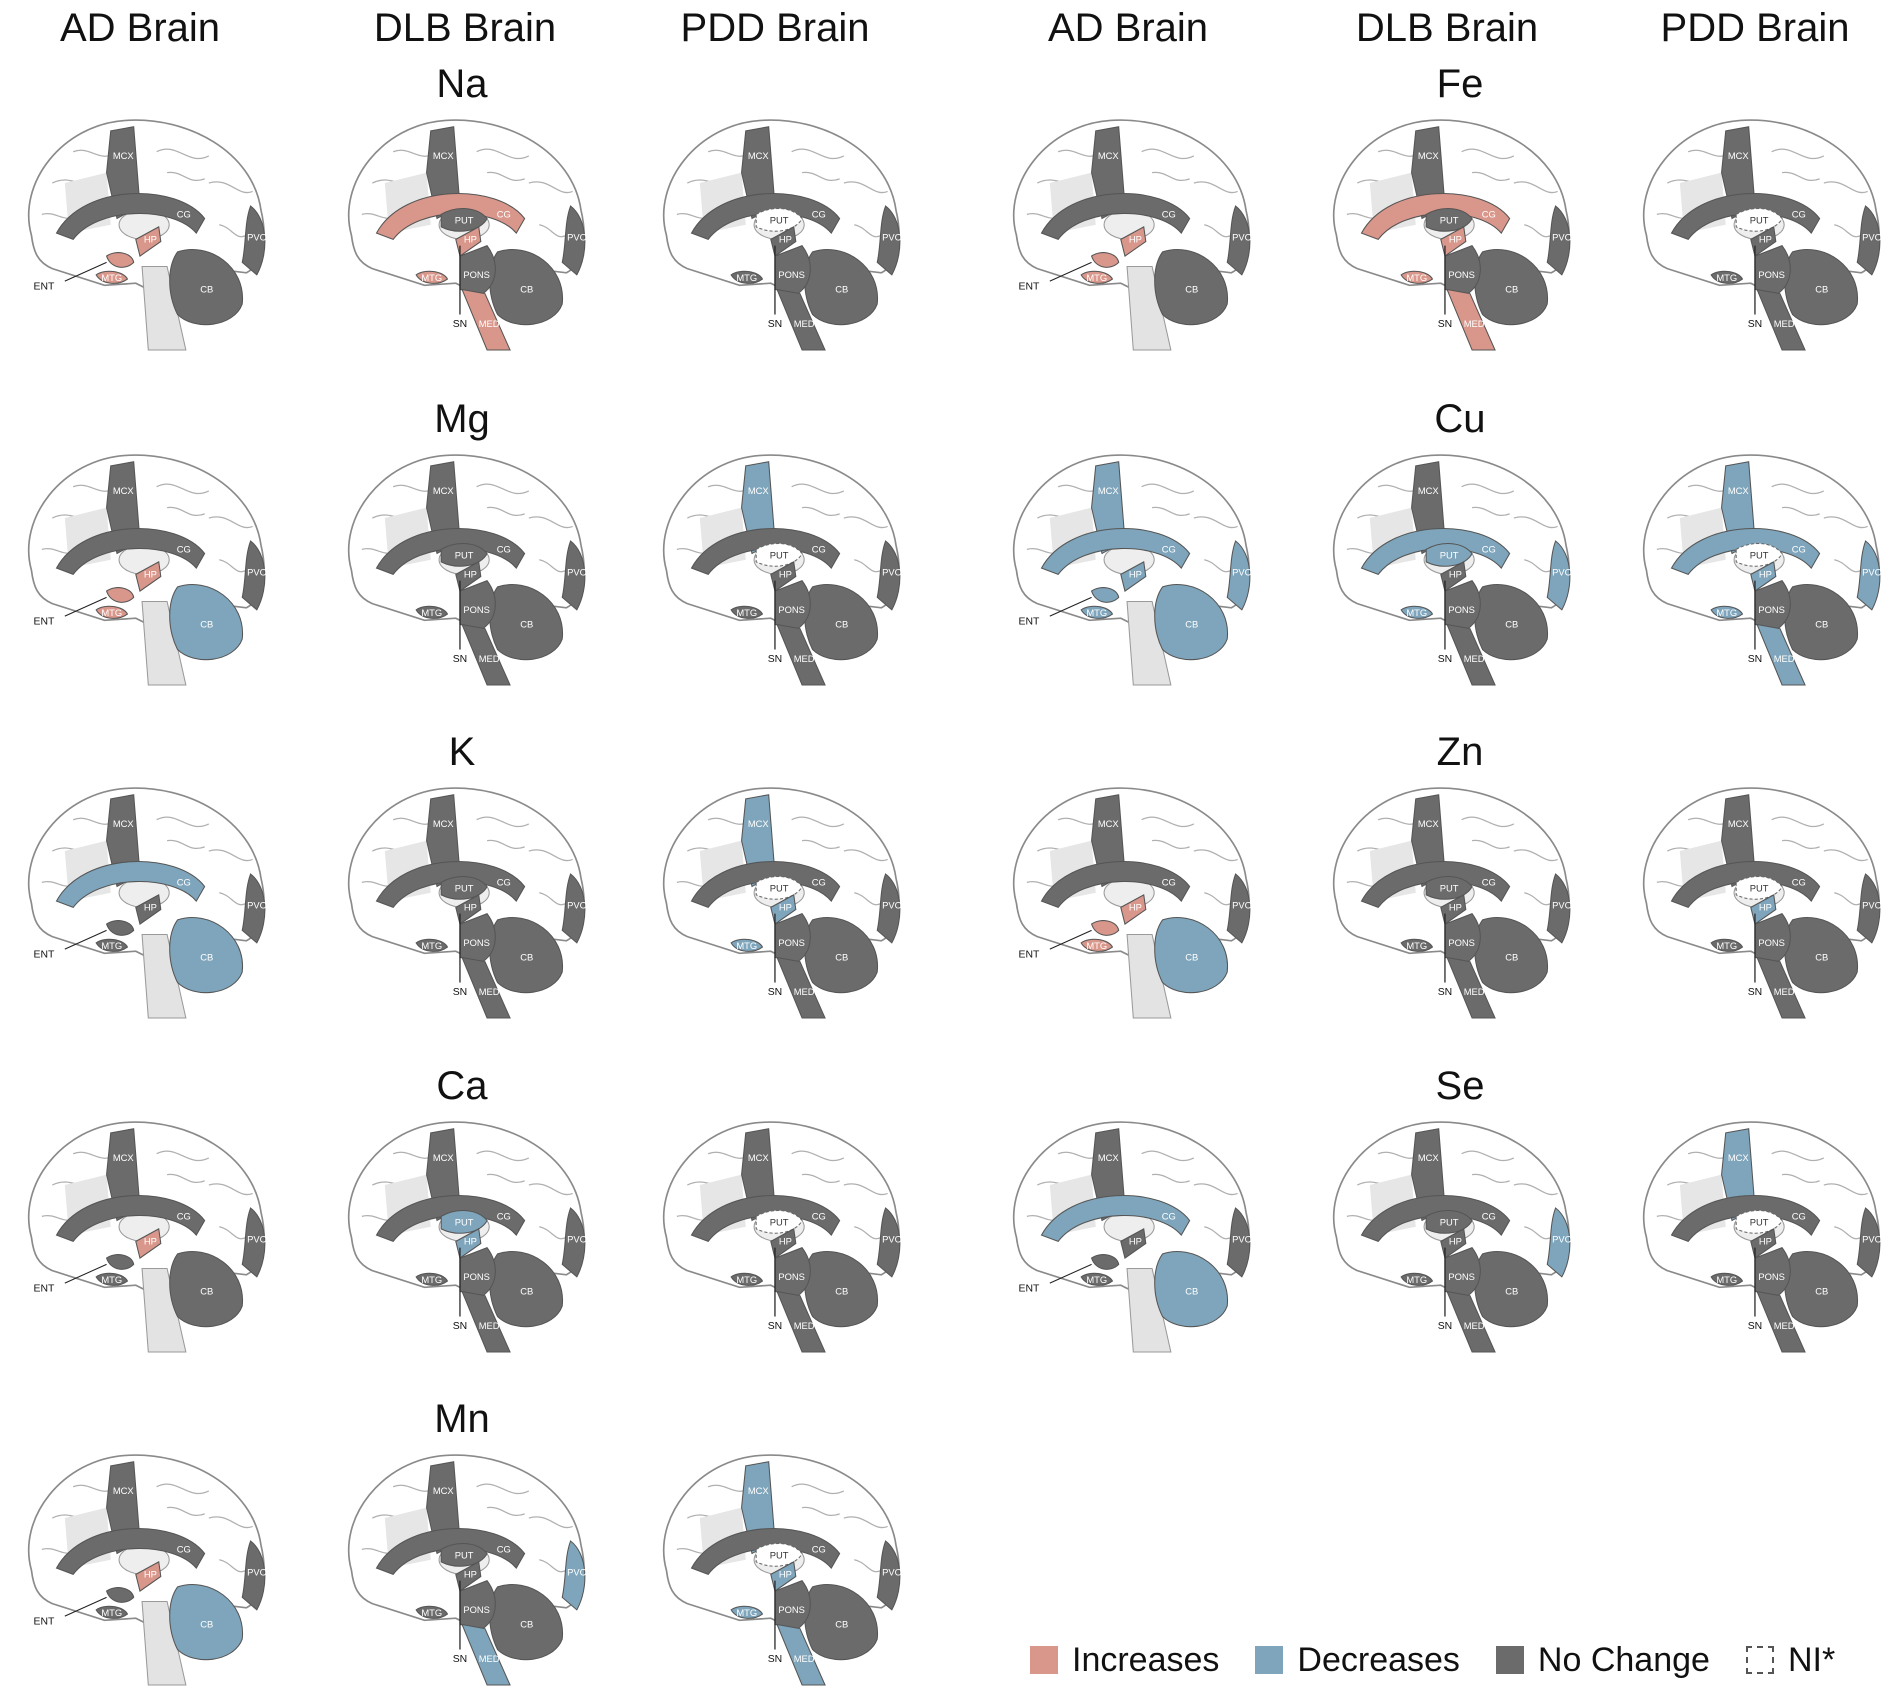 The width and height of the screenshot is (1902, 1707). I want to click on brain-svg-mn-dlb: MCX CG PVC CB PUT HP MTG PONS MED SN, so click(467, 1570).